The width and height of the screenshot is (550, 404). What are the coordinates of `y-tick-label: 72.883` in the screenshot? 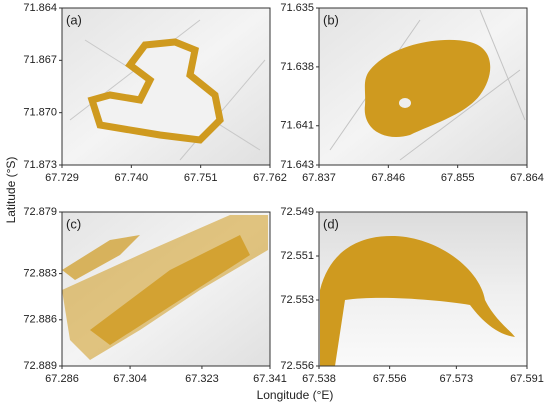 It's located at (40, 274).